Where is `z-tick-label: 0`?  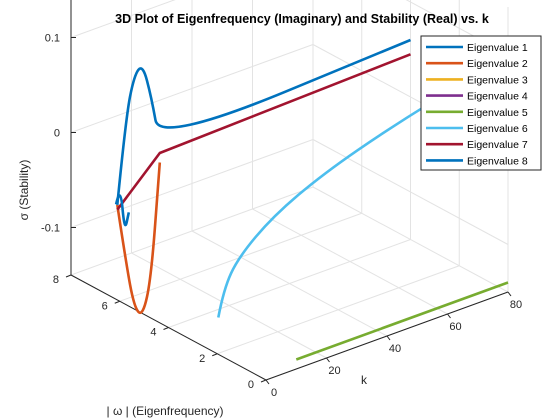
z-tick-label: 0 is located at coordinates (57, 134).